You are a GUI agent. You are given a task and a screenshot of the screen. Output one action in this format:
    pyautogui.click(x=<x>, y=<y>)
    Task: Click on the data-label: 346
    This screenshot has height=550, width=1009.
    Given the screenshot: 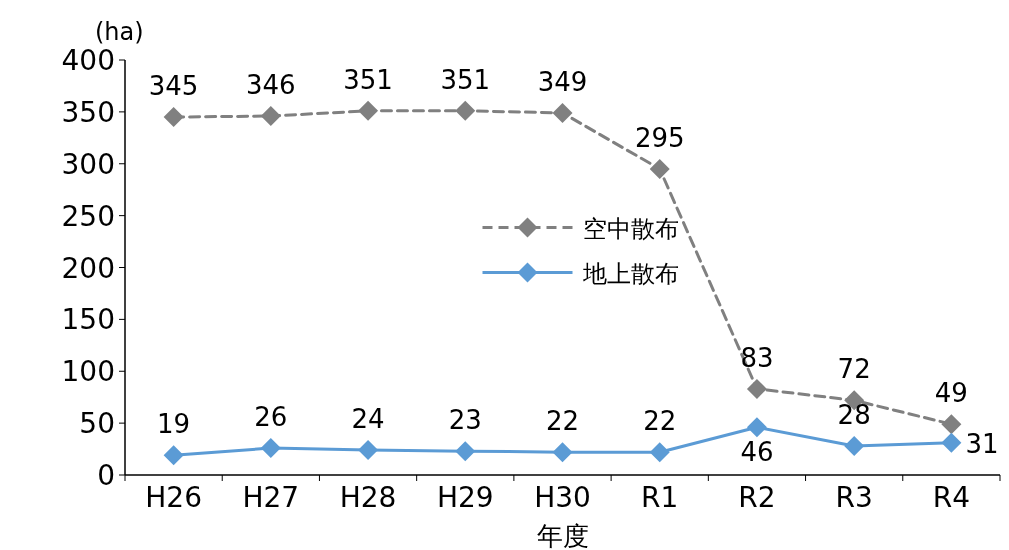 What is the action you would take?
    pyautogui.click(x=271, y=85)
    